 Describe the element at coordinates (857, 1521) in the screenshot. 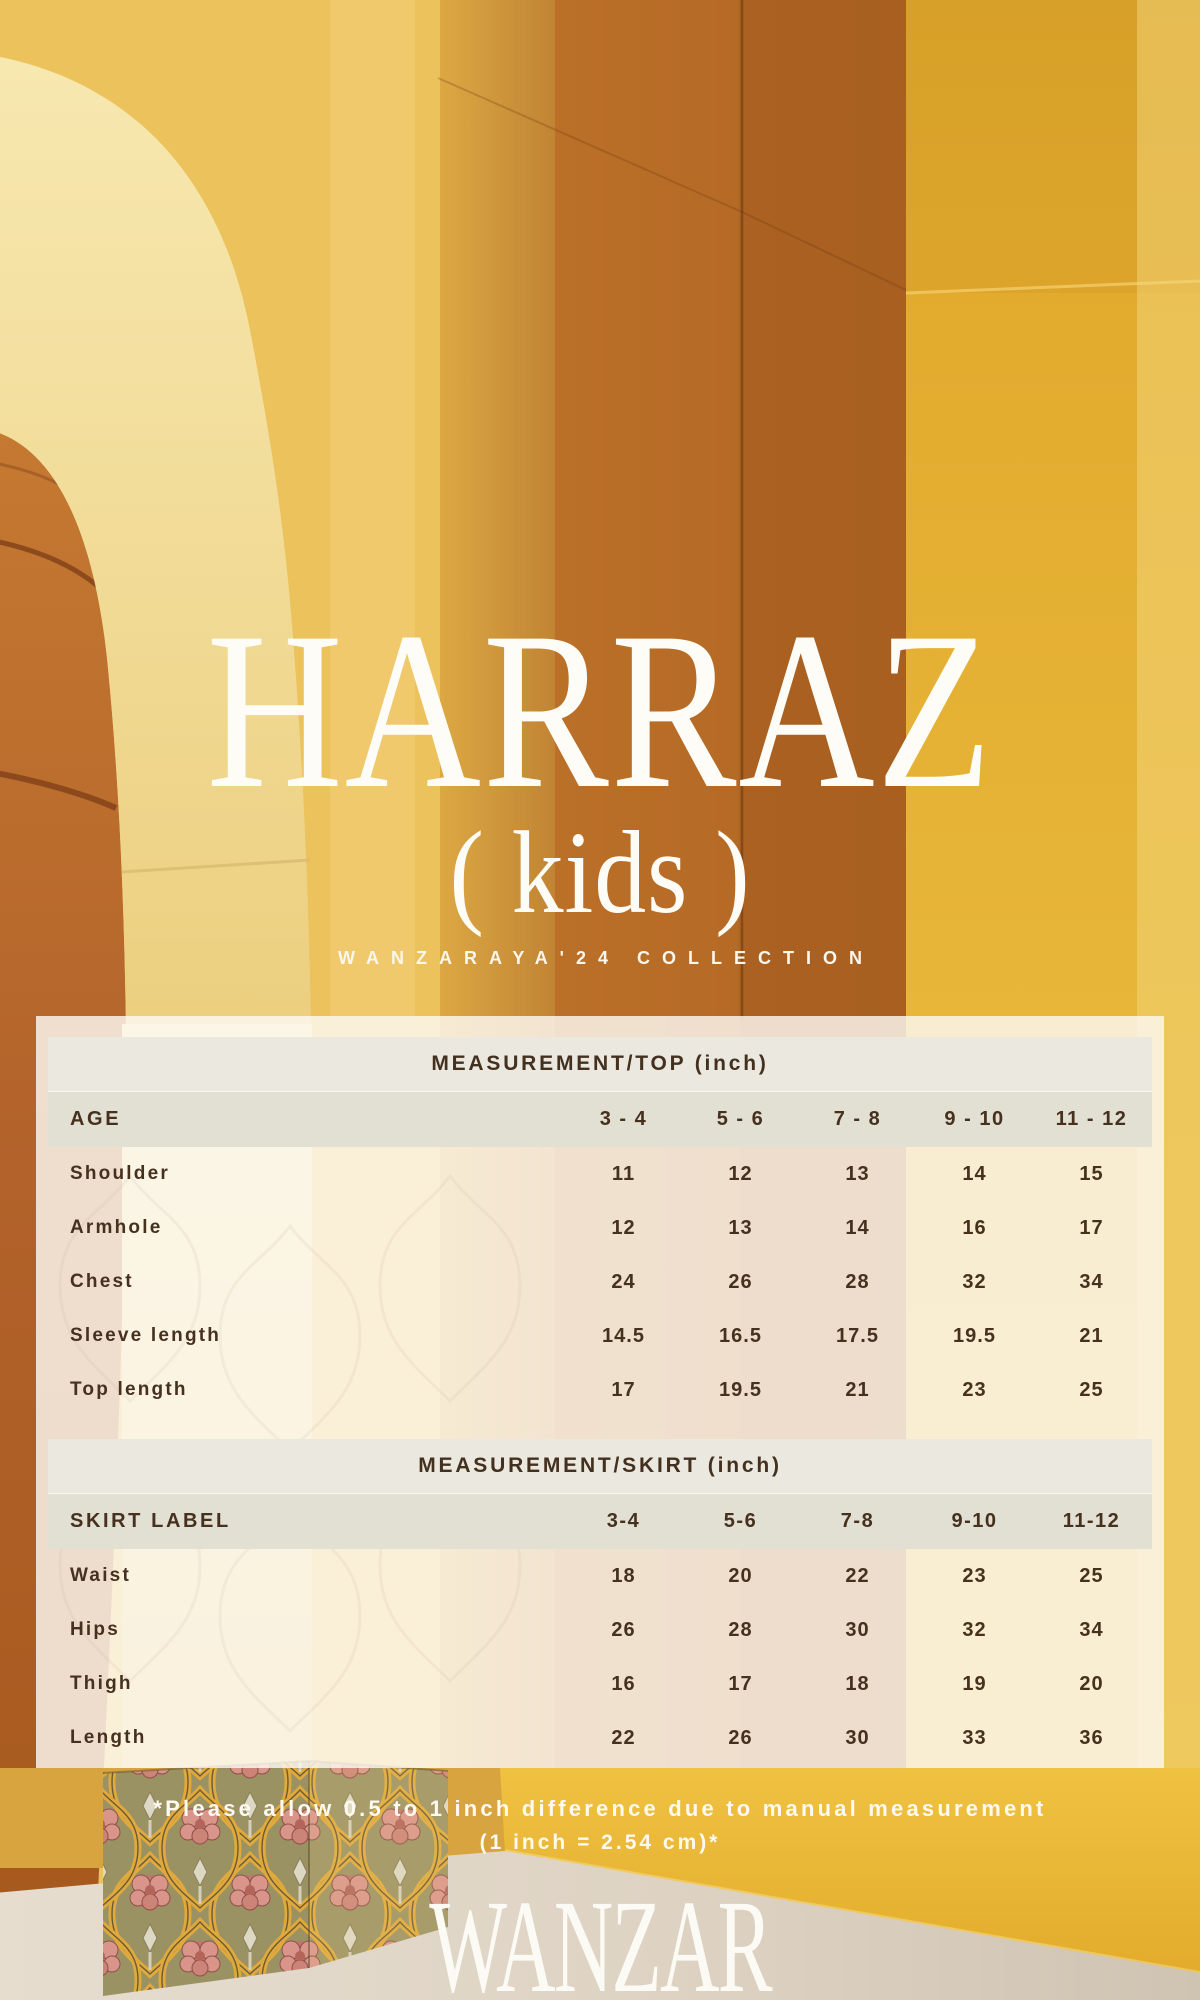

I see `column-header-size: 7-8` at that location.